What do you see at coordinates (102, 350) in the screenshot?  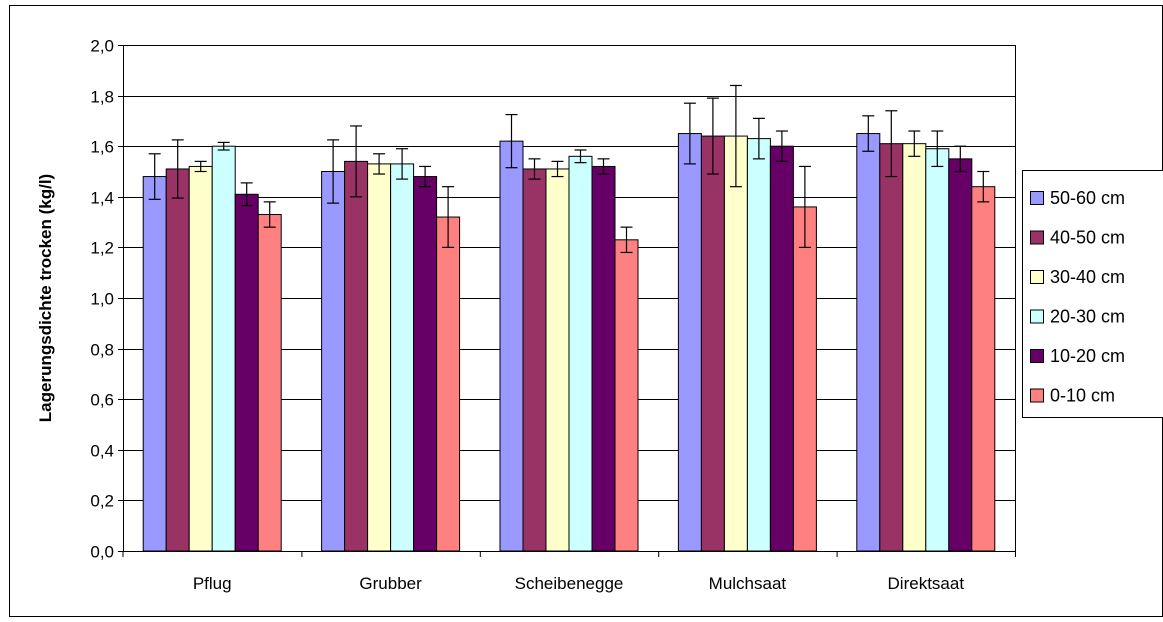 I see `y-tick-label: 0,8` at bounding box center [102, 350].